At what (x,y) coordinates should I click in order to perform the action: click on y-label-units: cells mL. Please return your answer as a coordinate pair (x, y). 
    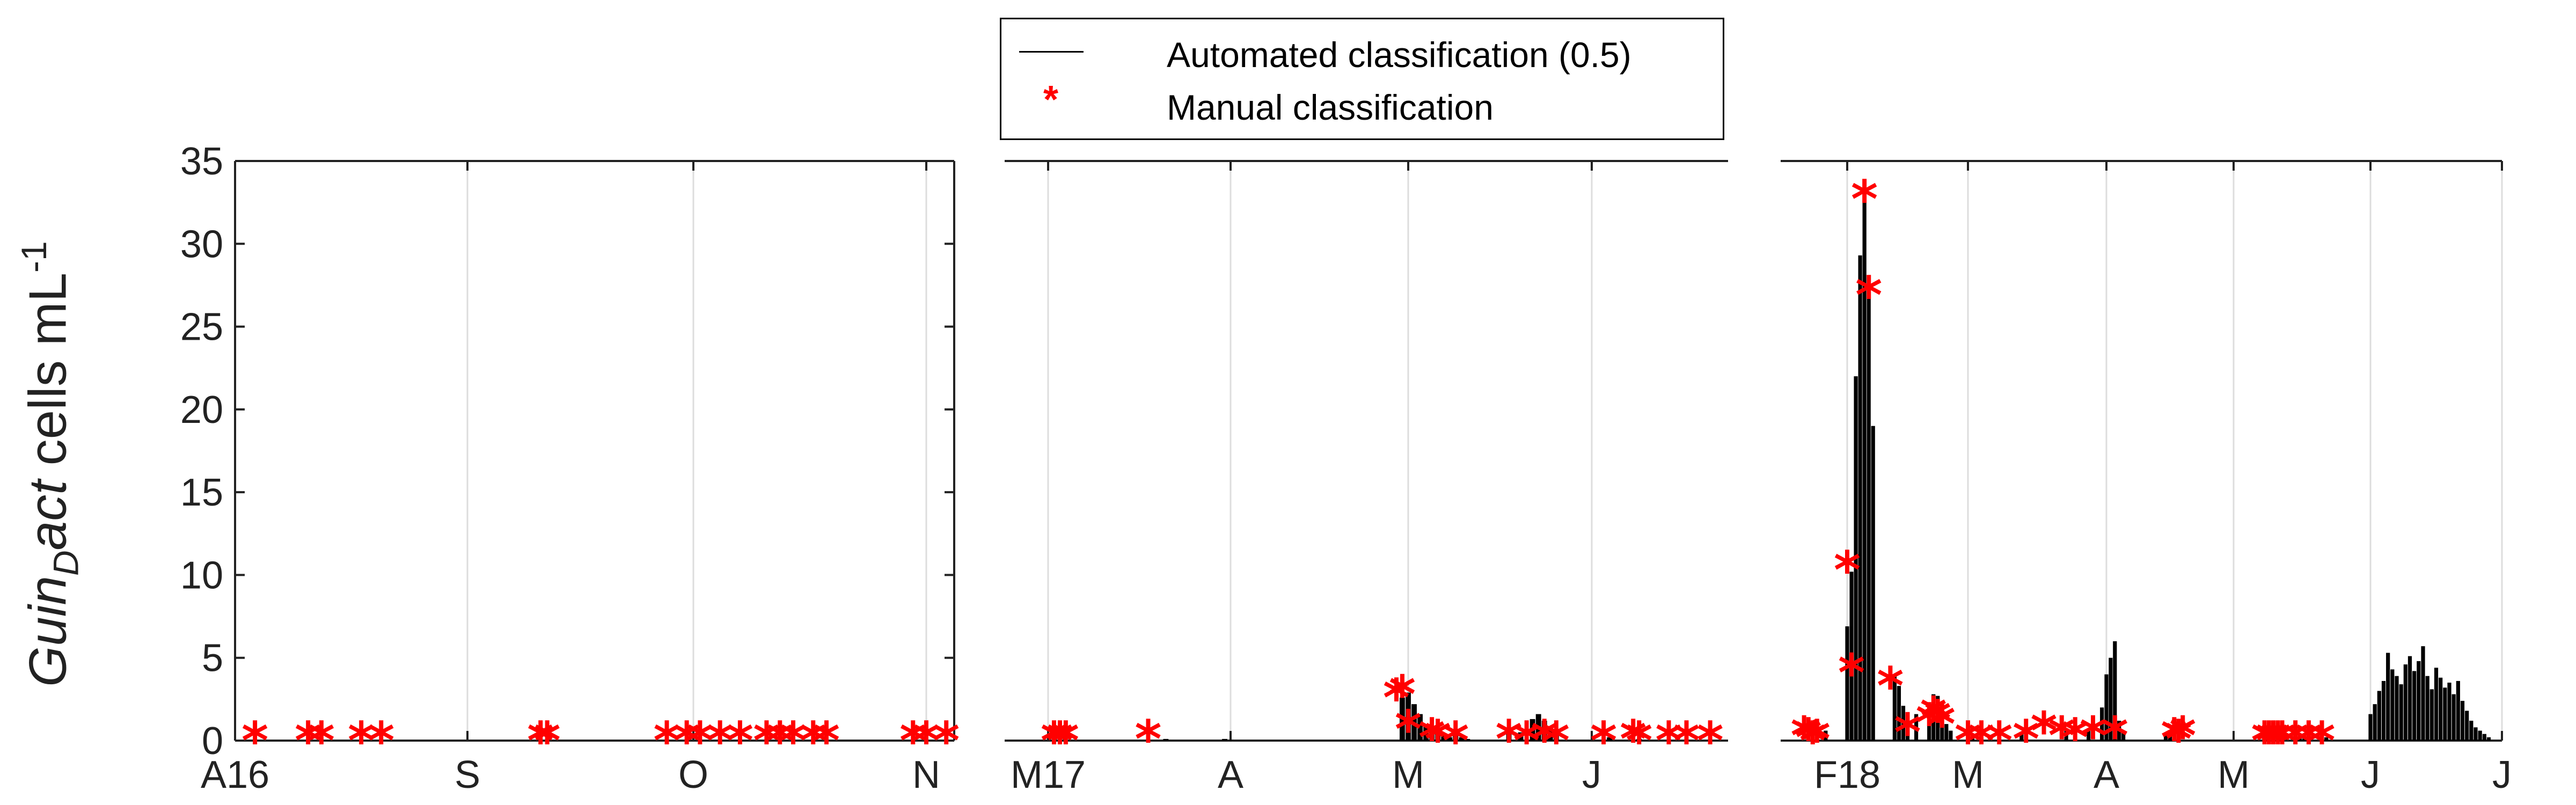
    Looking at the image, I should click on (47, 376).